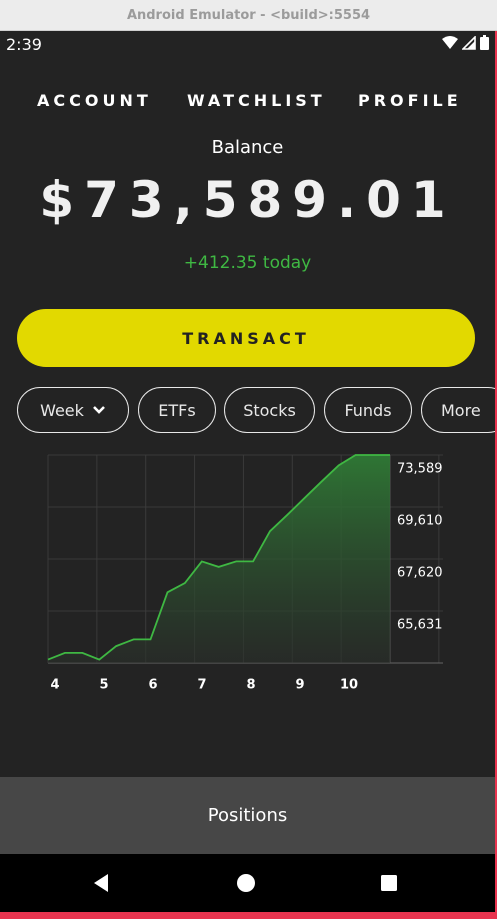  What do you see at coordinates (246, 338) in the screenshot?
I see `transact-button: TRANSACT` at bounding box center [246, 338].